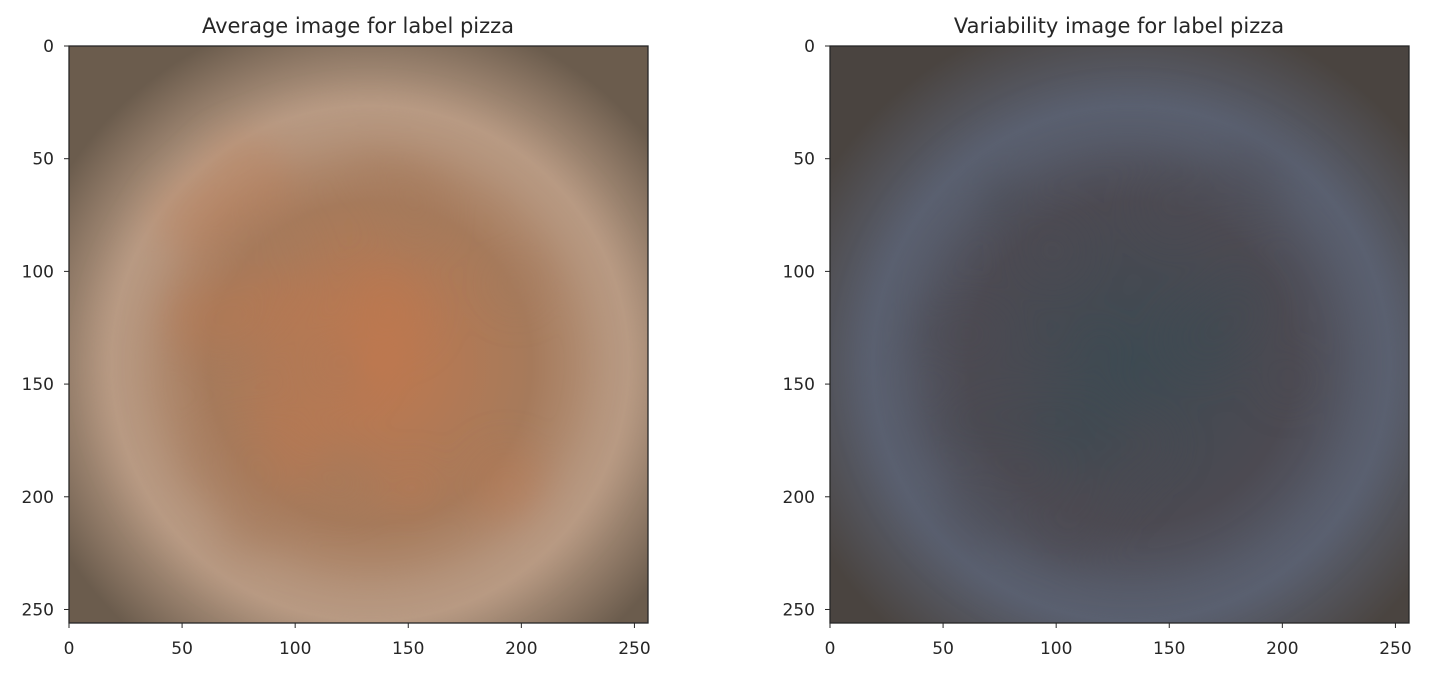 The image size is (1430, 673). I want to click on average-image-y-tick-label: 150, so click(38, 385).